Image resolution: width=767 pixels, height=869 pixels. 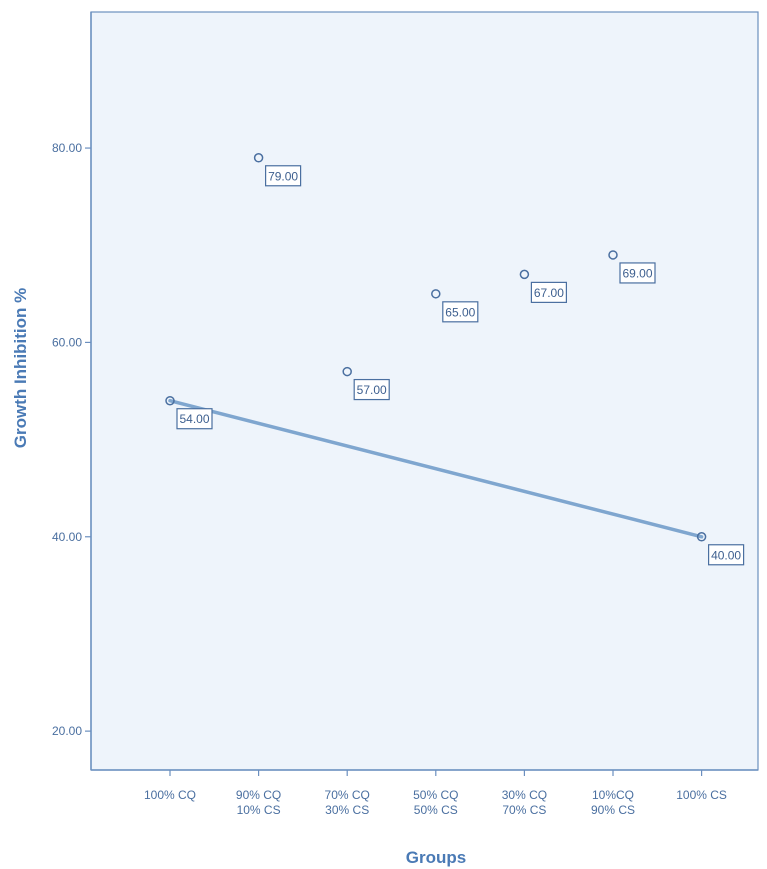 I want to click on data-label: 54.00, so click(x=194, y=419).